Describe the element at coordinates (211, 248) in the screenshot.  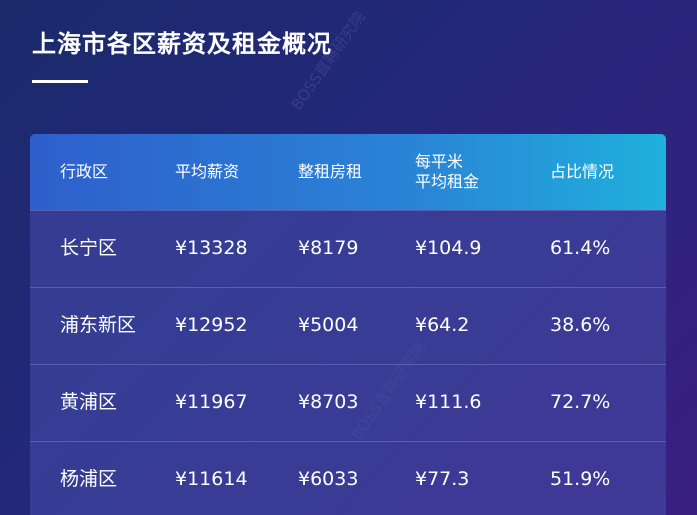
I see `table-cell: ¥13328` at that location.